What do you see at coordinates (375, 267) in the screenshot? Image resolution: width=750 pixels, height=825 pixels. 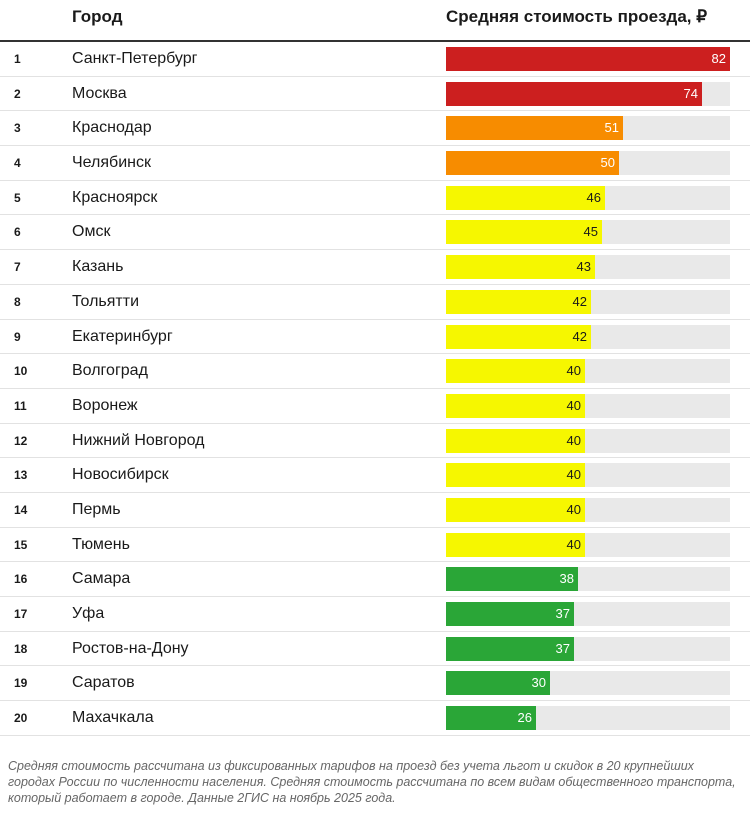 I see `table-row: 7 Казань 43` at bounding box center [375, 267].